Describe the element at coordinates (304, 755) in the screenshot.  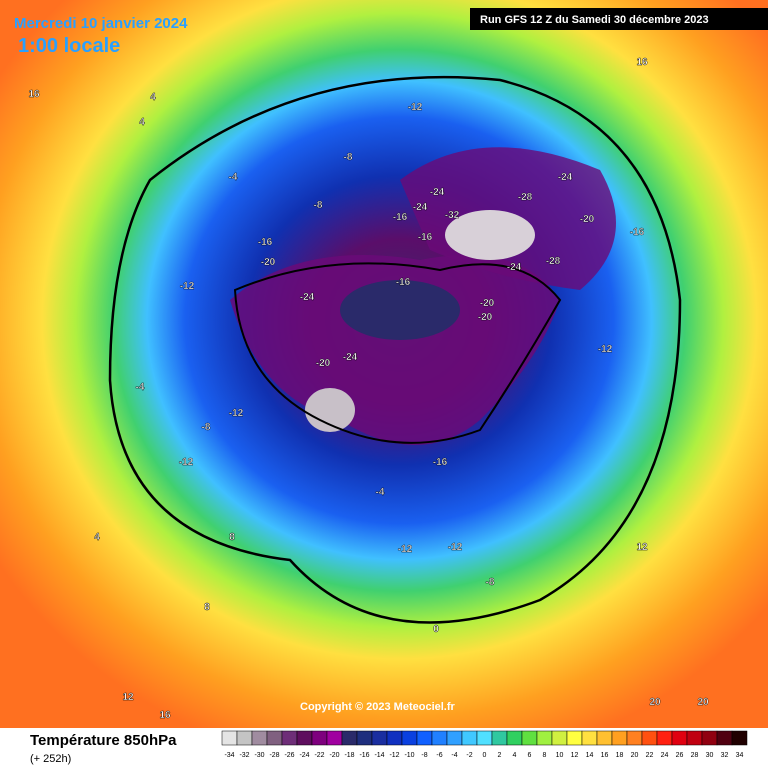
I see `colorbar-label: -24` at that location.